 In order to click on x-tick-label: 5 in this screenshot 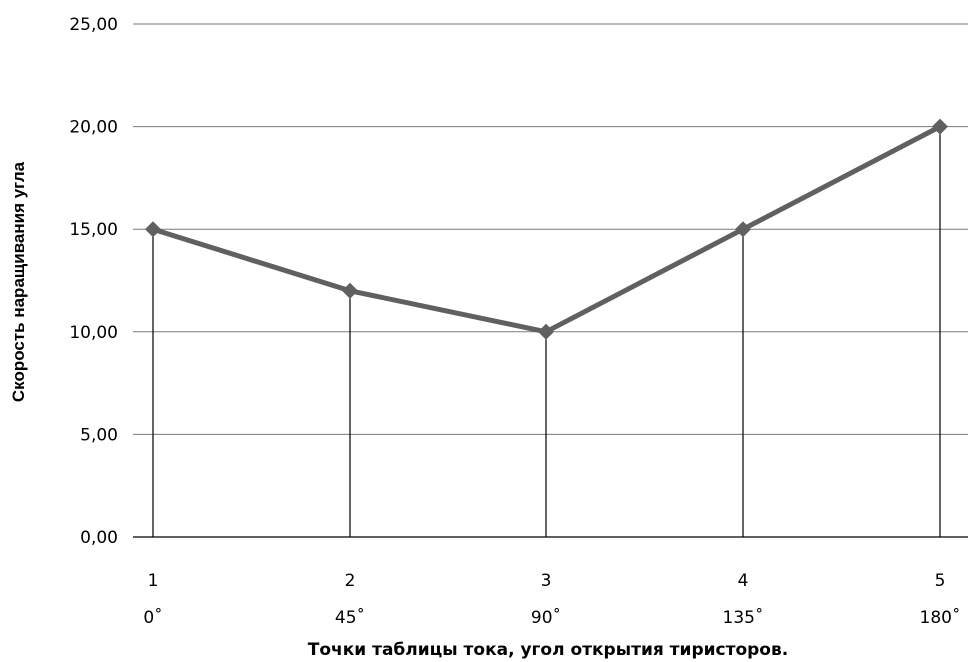, I will do `click(940, 581)`.